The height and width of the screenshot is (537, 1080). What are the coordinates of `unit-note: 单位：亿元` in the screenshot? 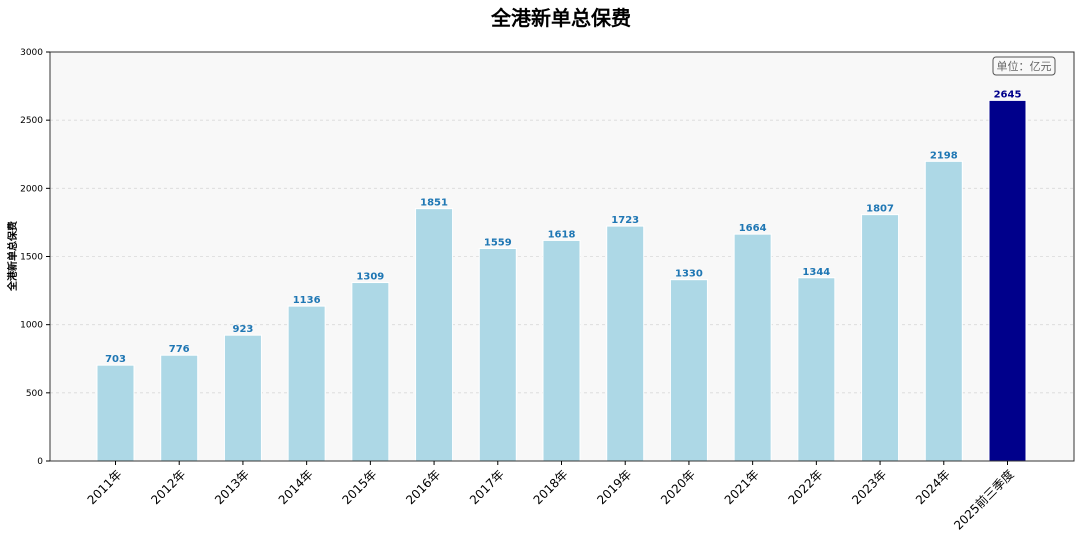 It's located at (1024, 66).